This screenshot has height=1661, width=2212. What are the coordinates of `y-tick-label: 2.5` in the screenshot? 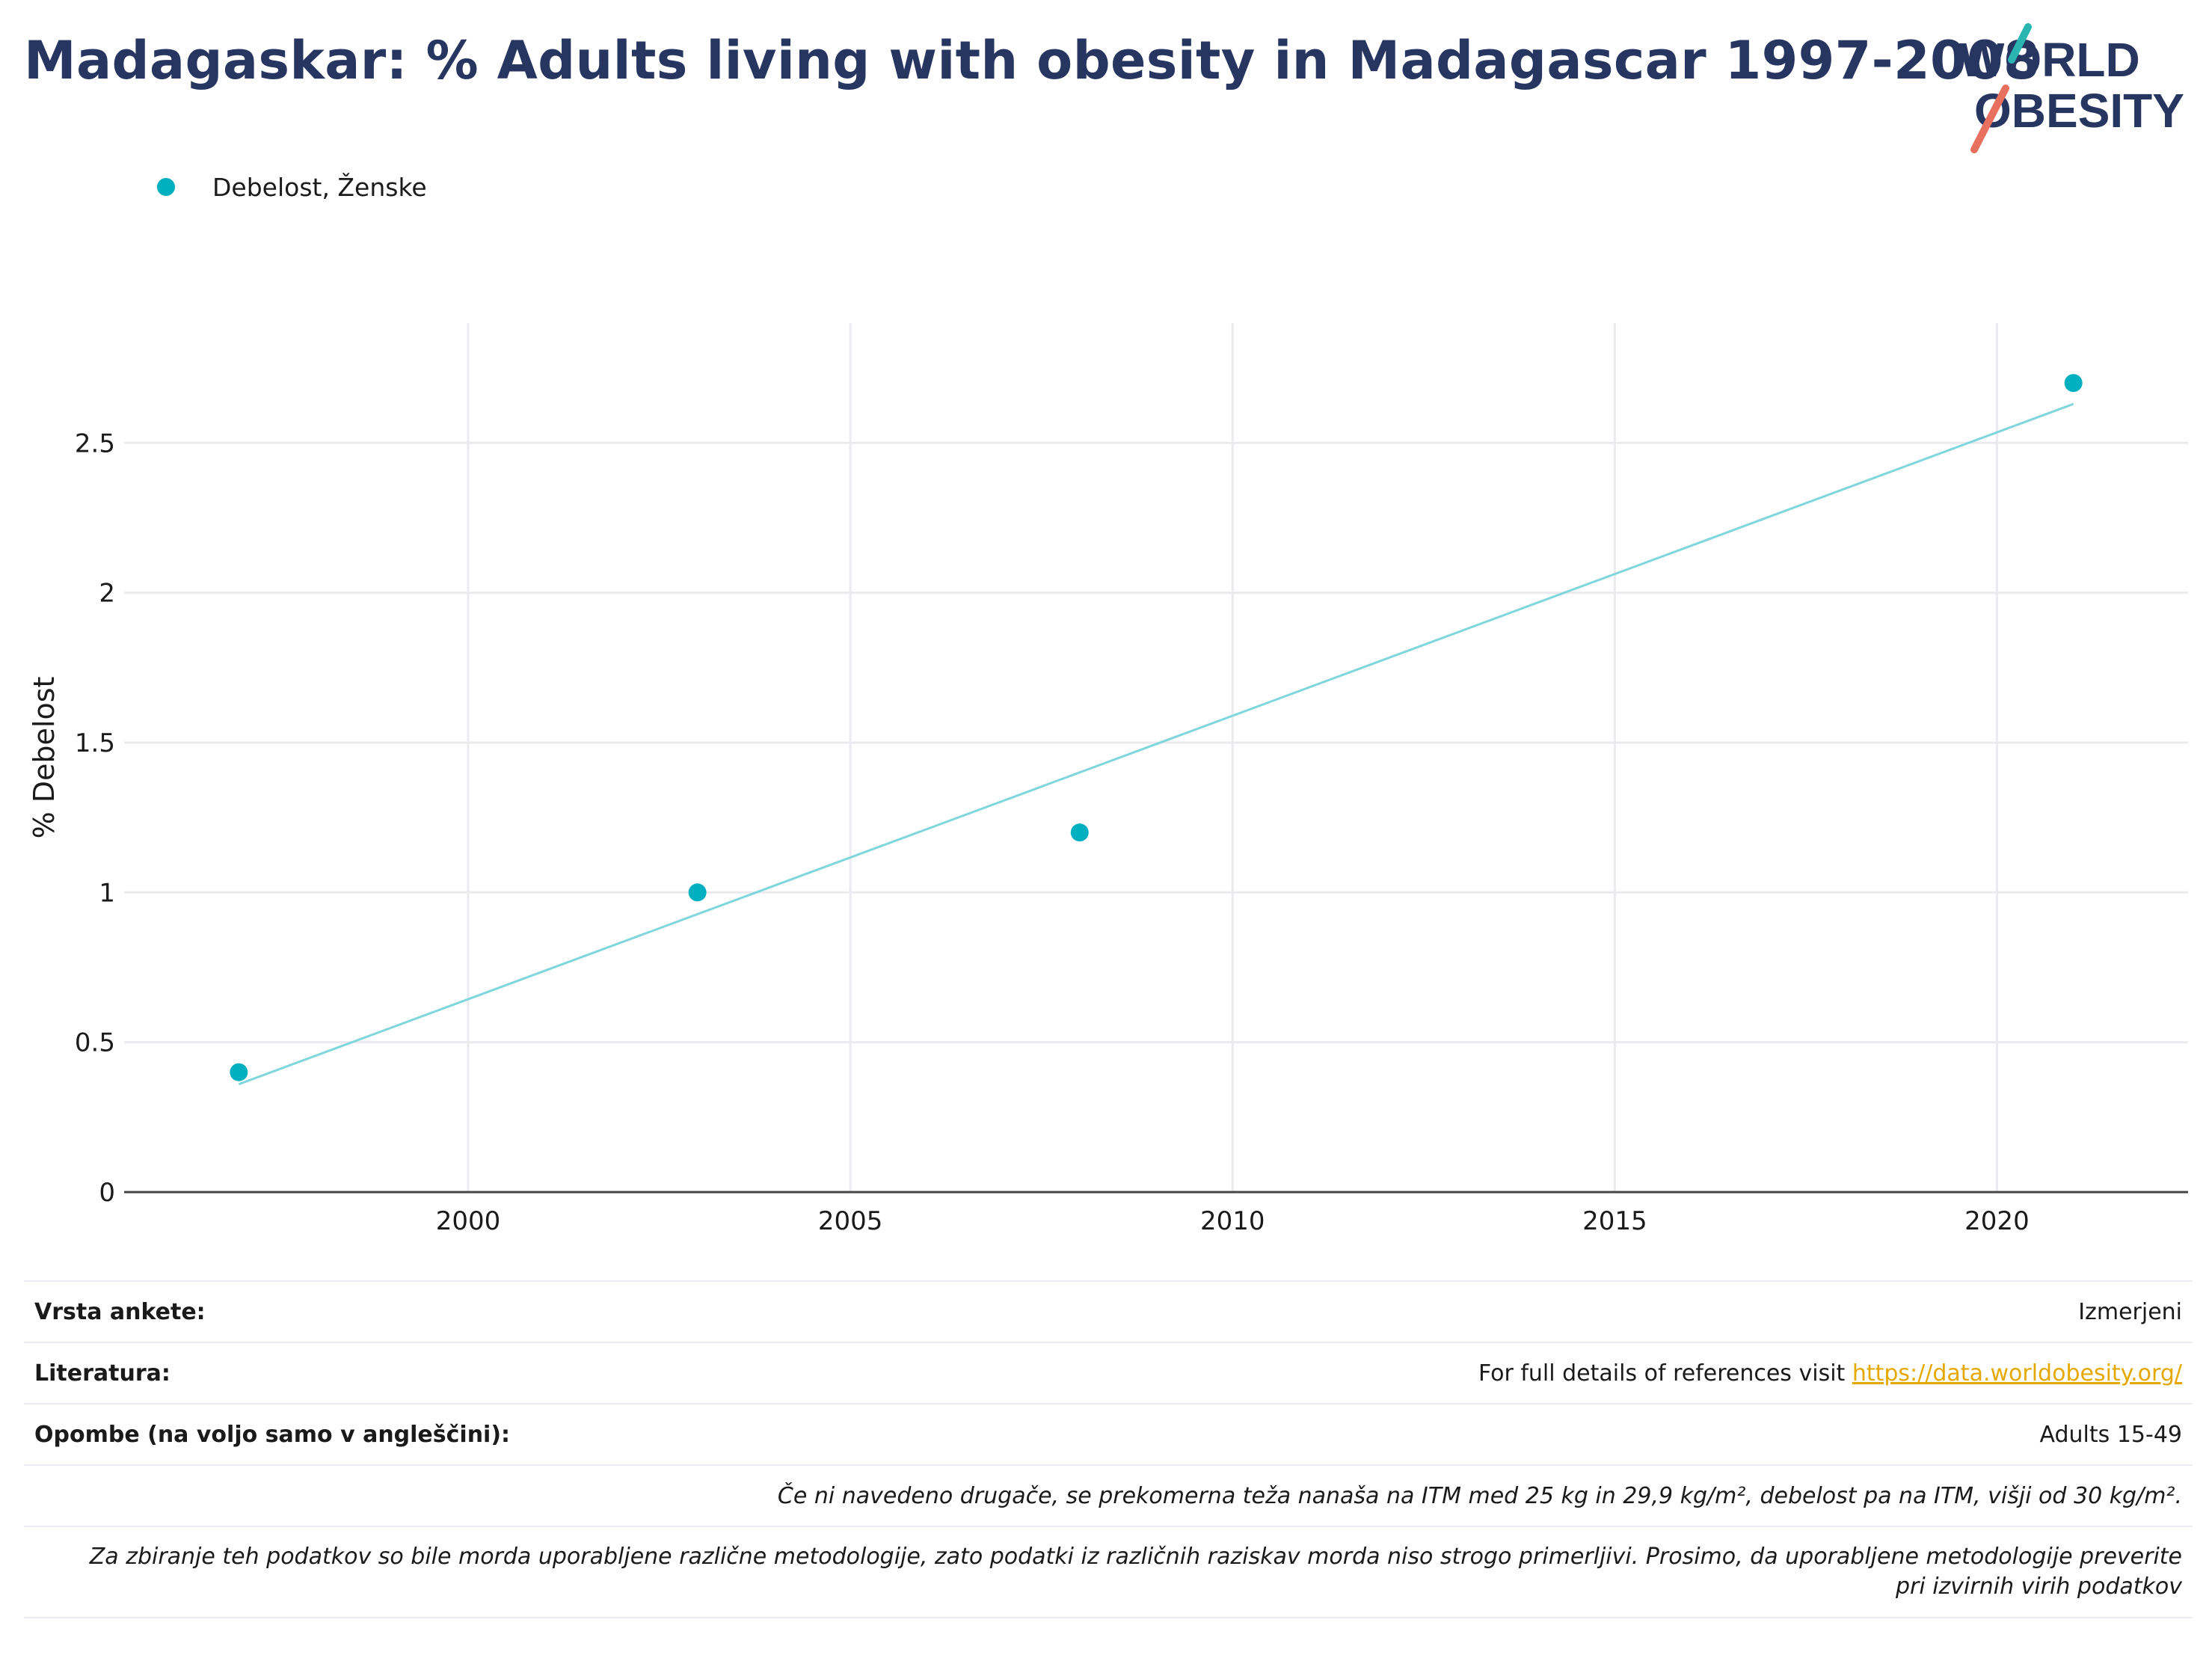 It's located at (95, 444).